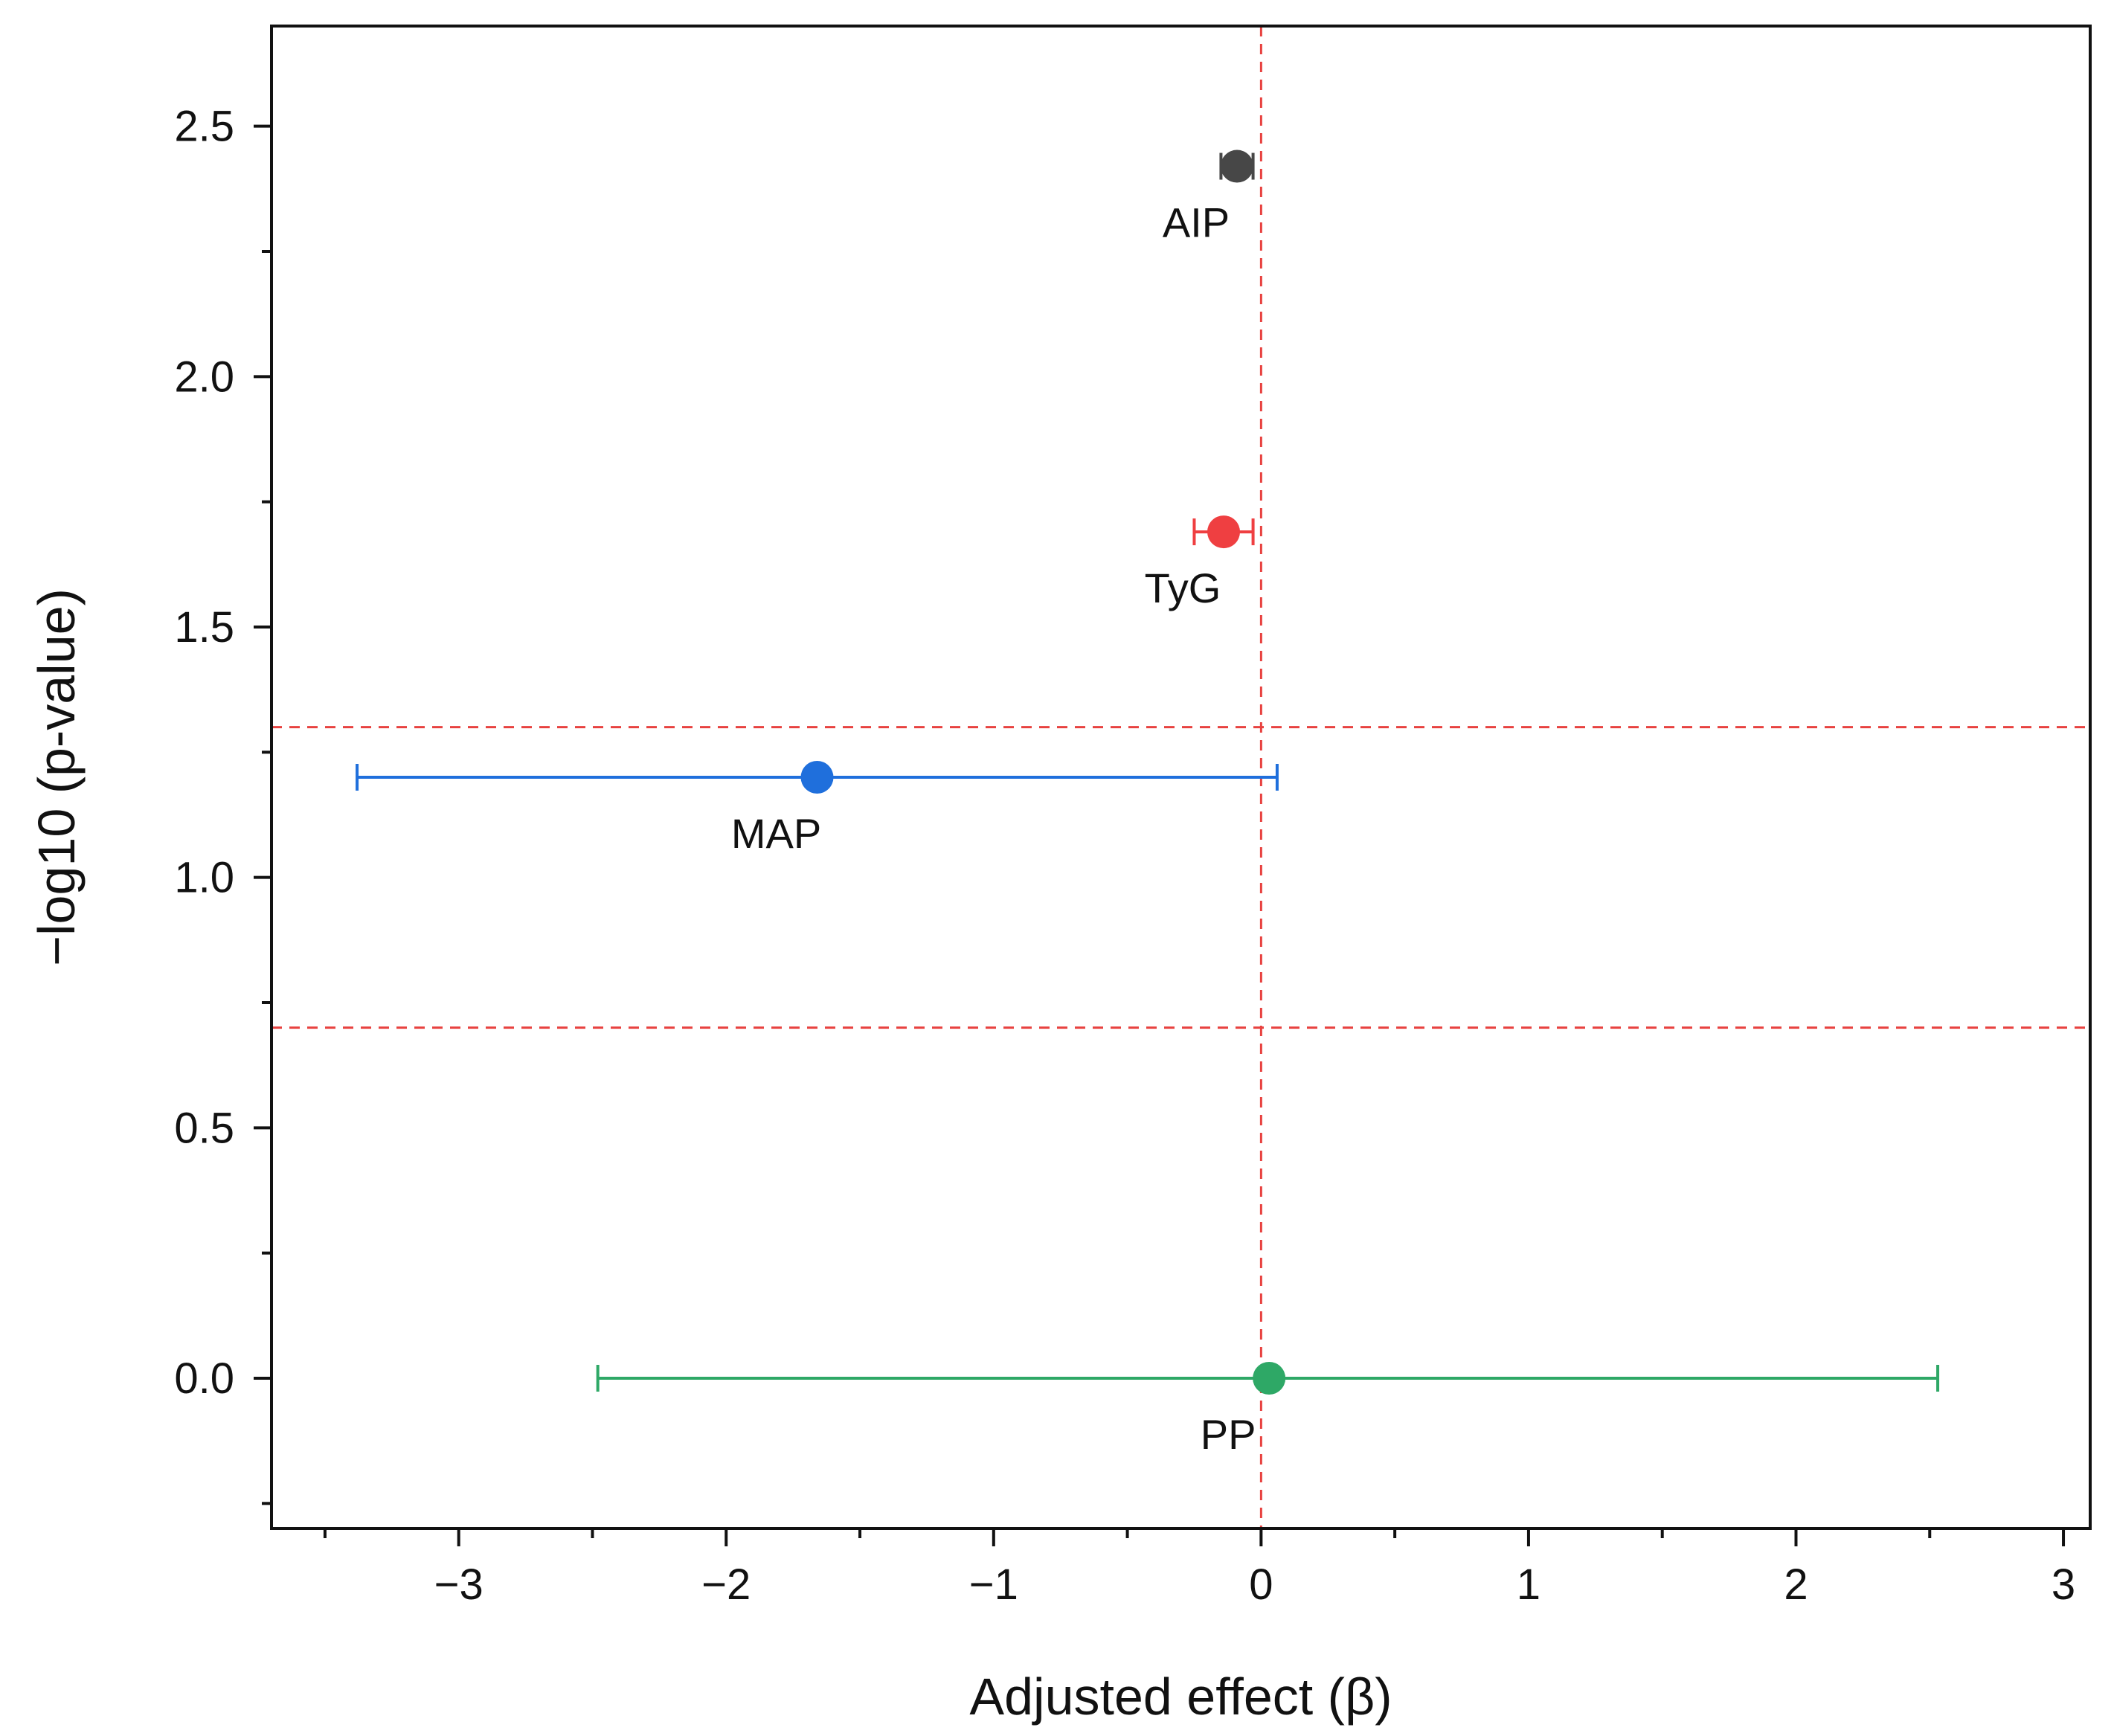  Describe the element at coordinates (204, 377) in the screenshot. I see `y-tick-label: 2.0` at that location.